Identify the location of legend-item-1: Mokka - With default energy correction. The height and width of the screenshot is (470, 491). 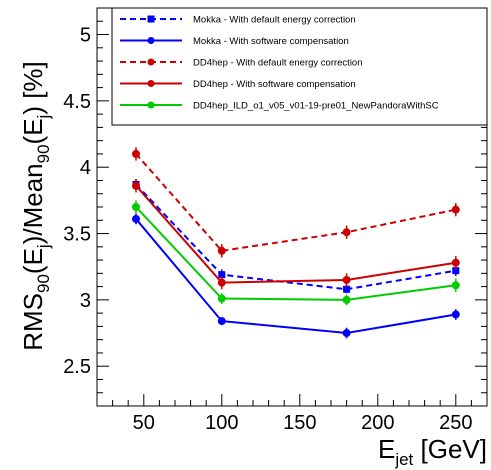
(238, 20).